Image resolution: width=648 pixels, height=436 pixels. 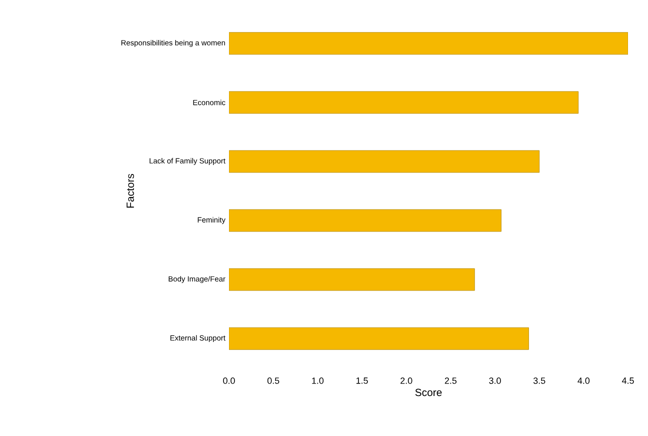 I want to click on x-tick-label: 2.0, so click(x=406, y=381).